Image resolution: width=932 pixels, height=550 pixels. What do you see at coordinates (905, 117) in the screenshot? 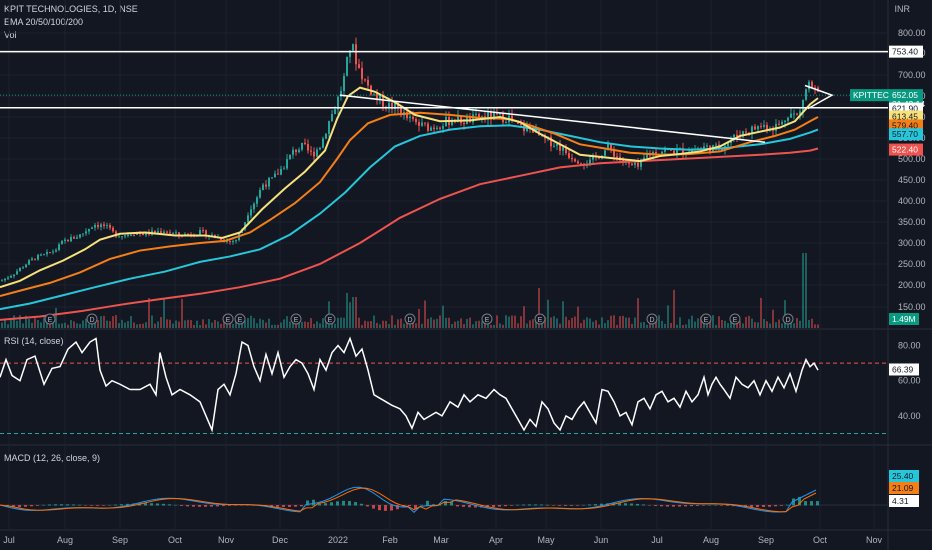
I see `price-badge-label: 613.45` at bounding box center [905, 117].